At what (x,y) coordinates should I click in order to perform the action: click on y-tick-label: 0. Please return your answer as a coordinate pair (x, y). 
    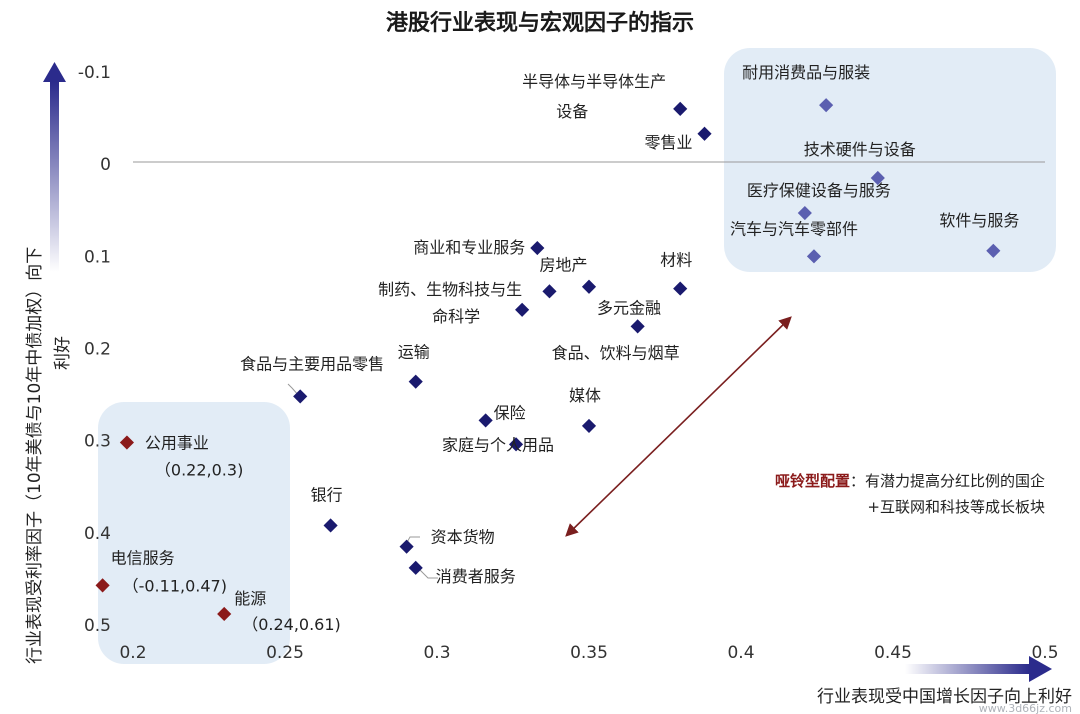
    Looking at the image, I should click on (105, 165).